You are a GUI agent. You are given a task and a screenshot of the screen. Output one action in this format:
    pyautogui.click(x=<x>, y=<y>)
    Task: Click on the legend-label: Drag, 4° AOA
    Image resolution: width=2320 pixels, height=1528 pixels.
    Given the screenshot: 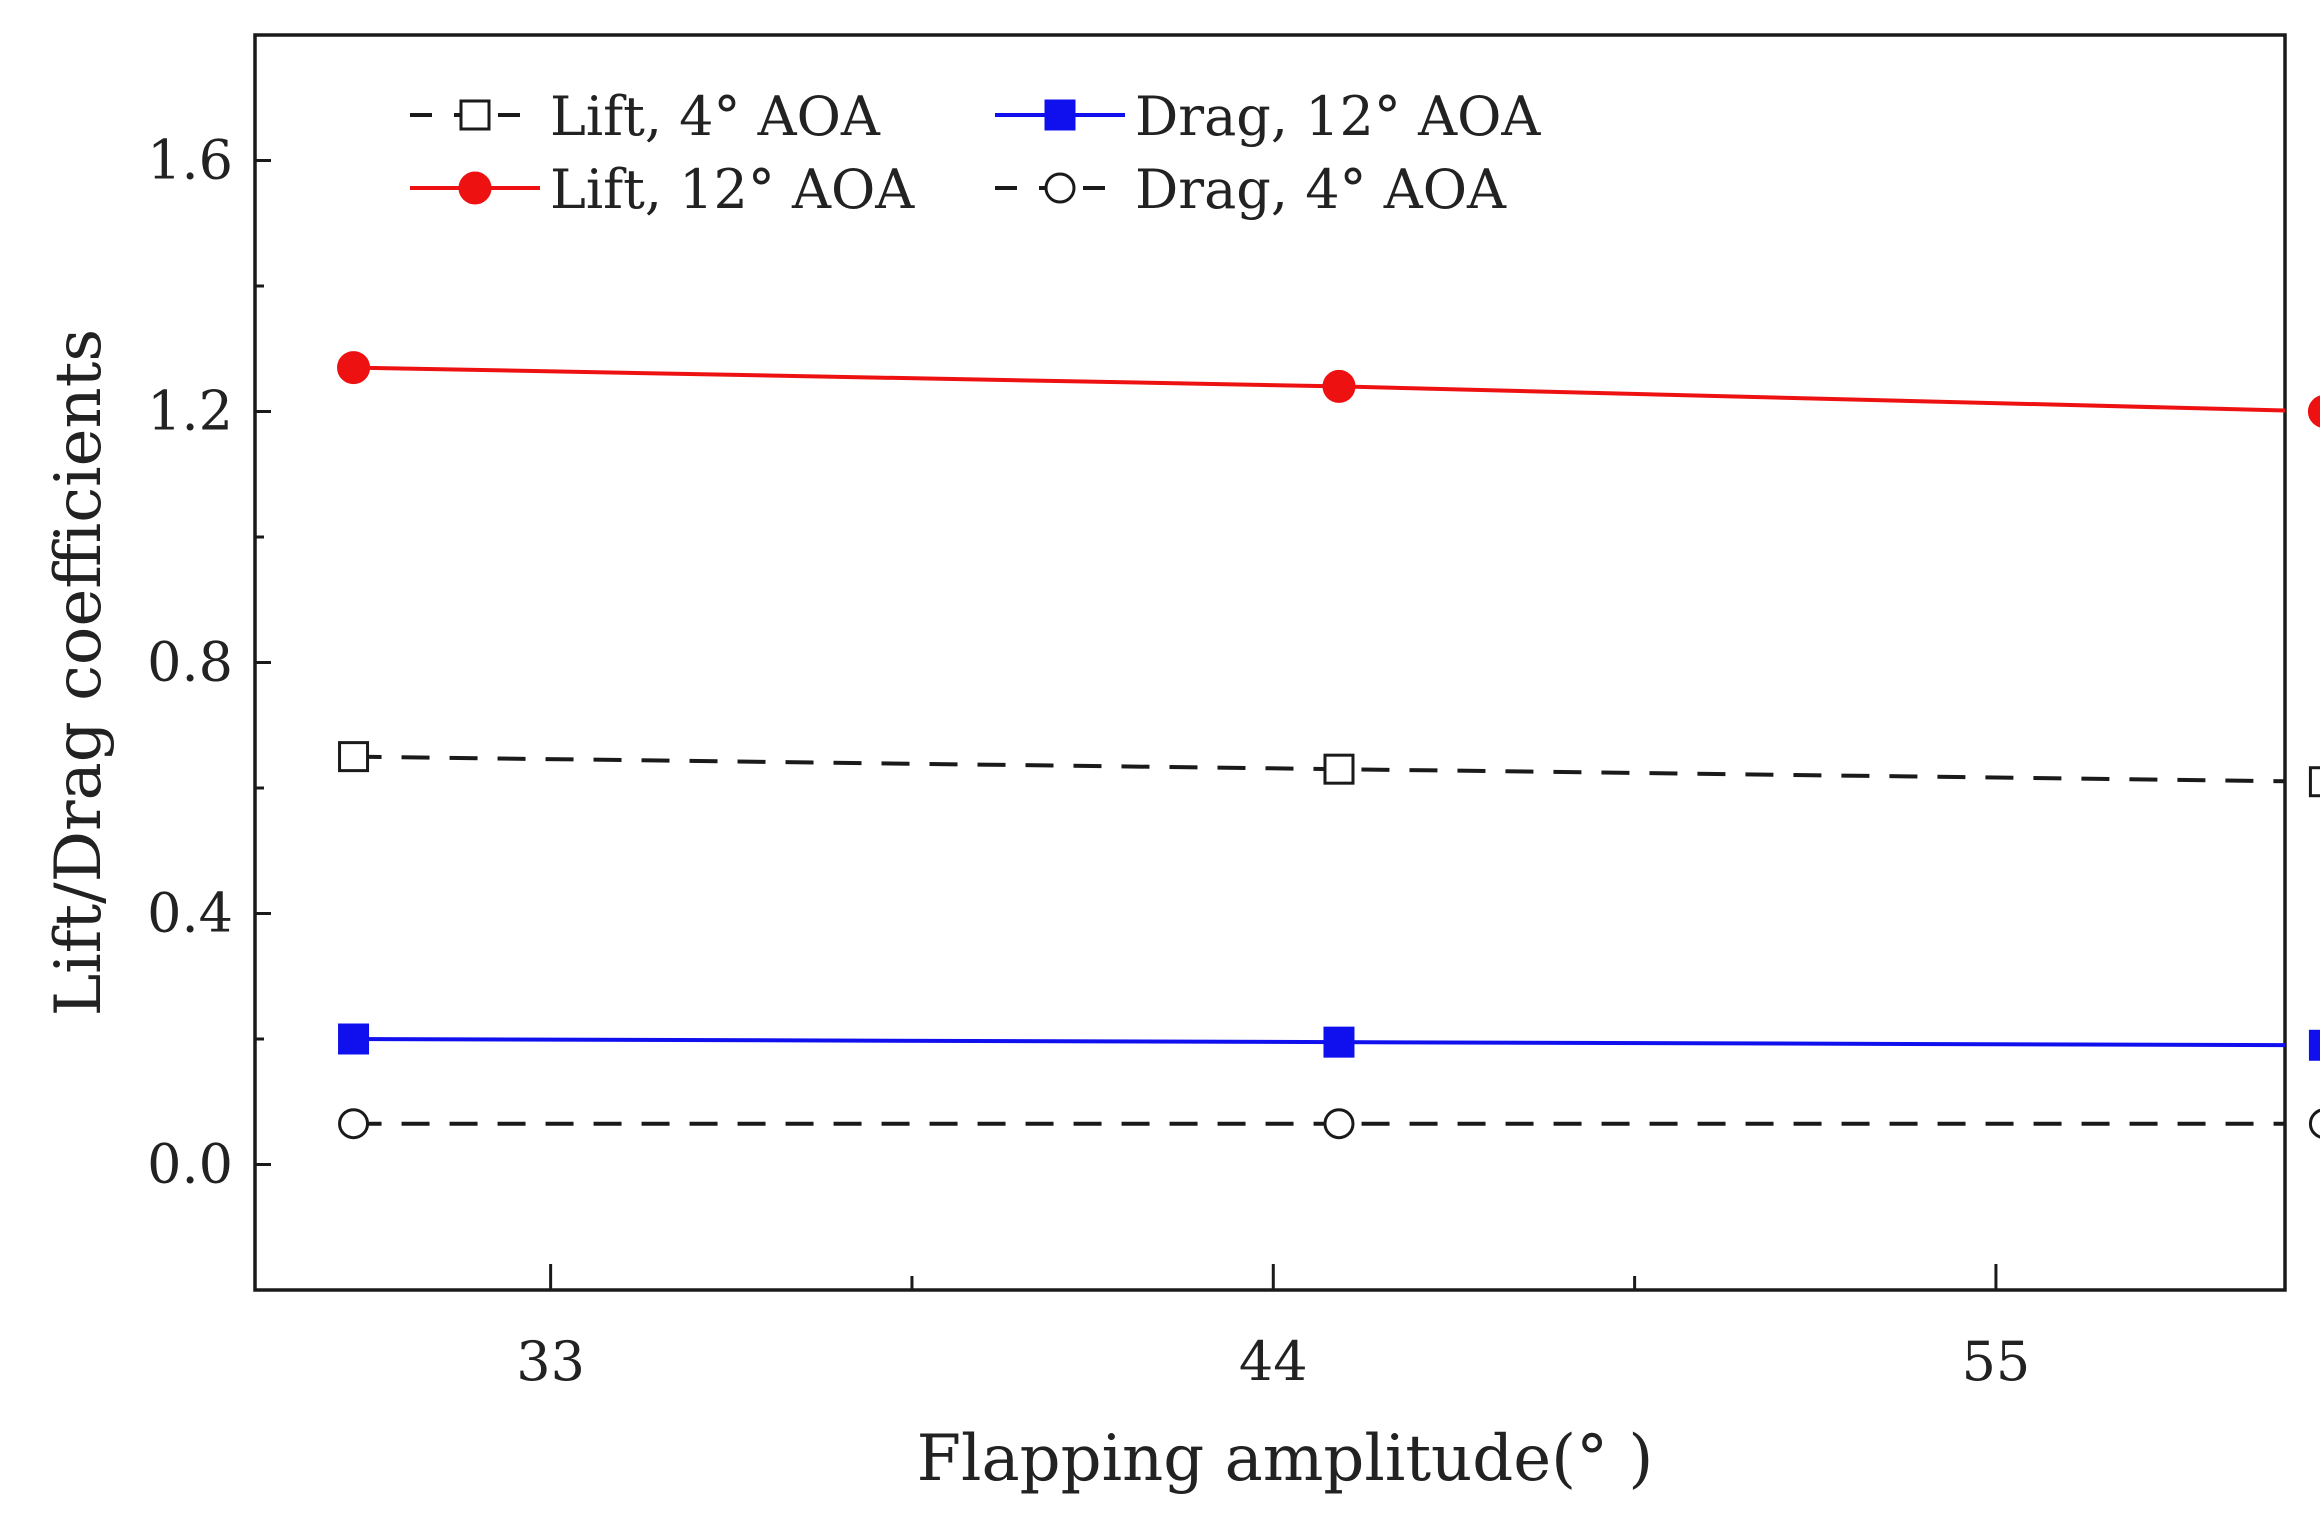 What is the action you would take?
    pyautogui.click(x=1321, y=189)
    